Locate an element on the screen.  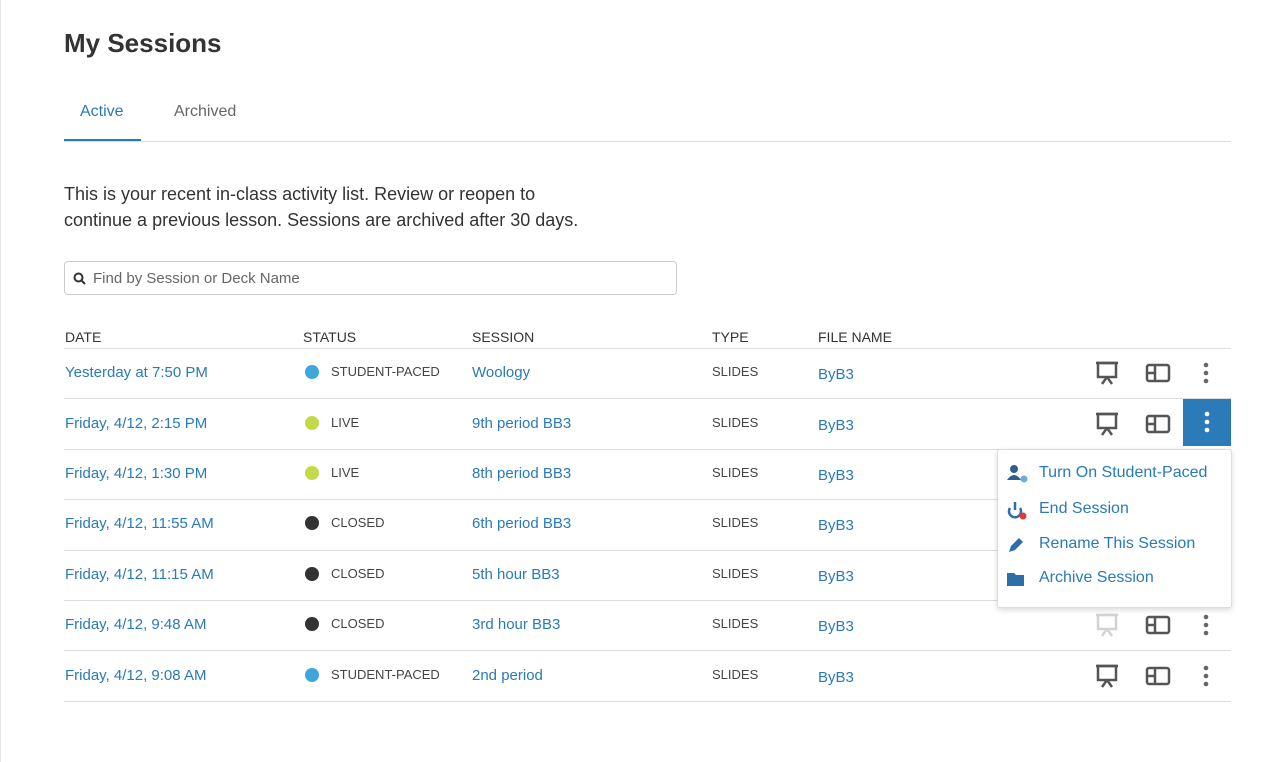
column-header: TYPE is located at coordinates (730, 337).